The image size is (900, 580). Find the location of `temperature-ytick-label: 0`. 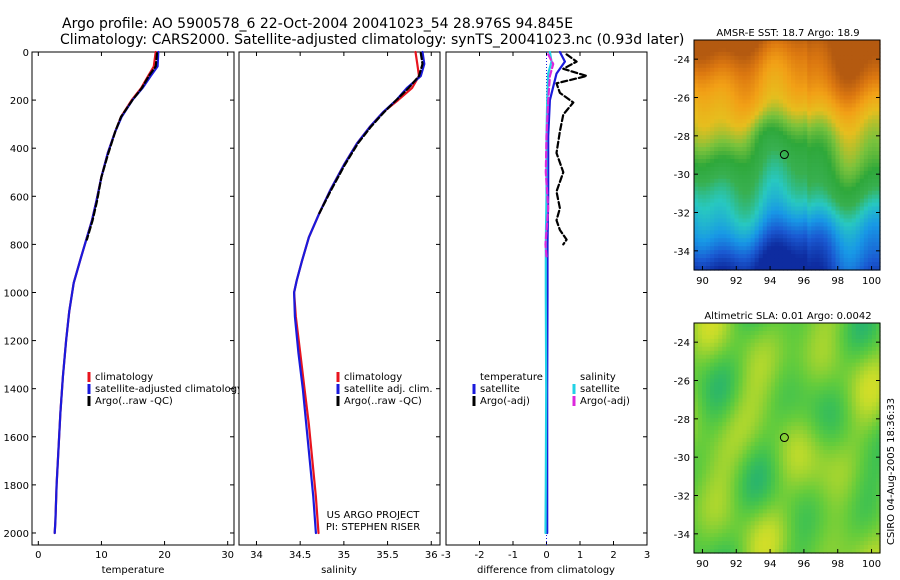

temperature-ytick-label: 0 is located at coordinates (26, 53).